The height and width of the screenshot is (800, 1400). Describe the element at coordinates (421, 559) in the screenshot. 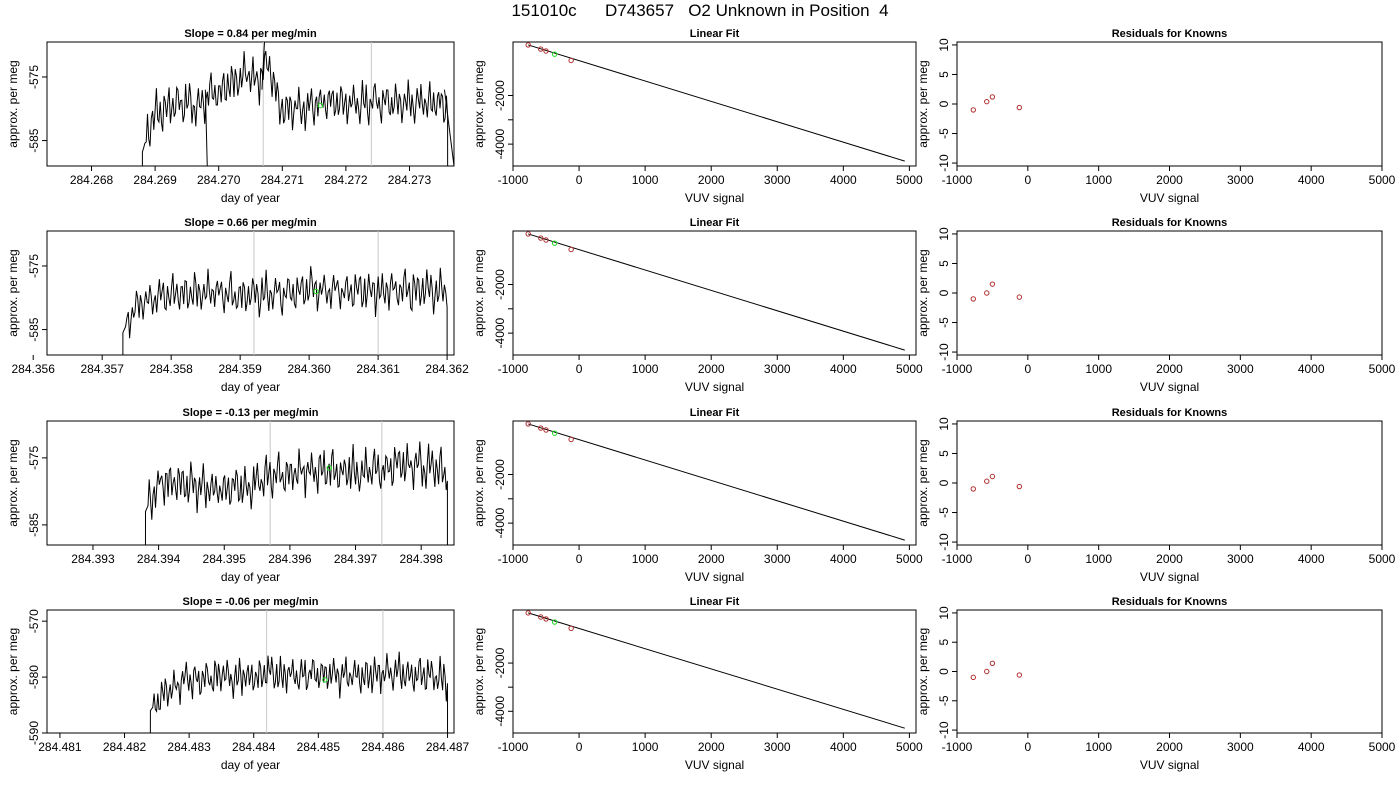

I see `x-tick-label: 284.398` at that location.